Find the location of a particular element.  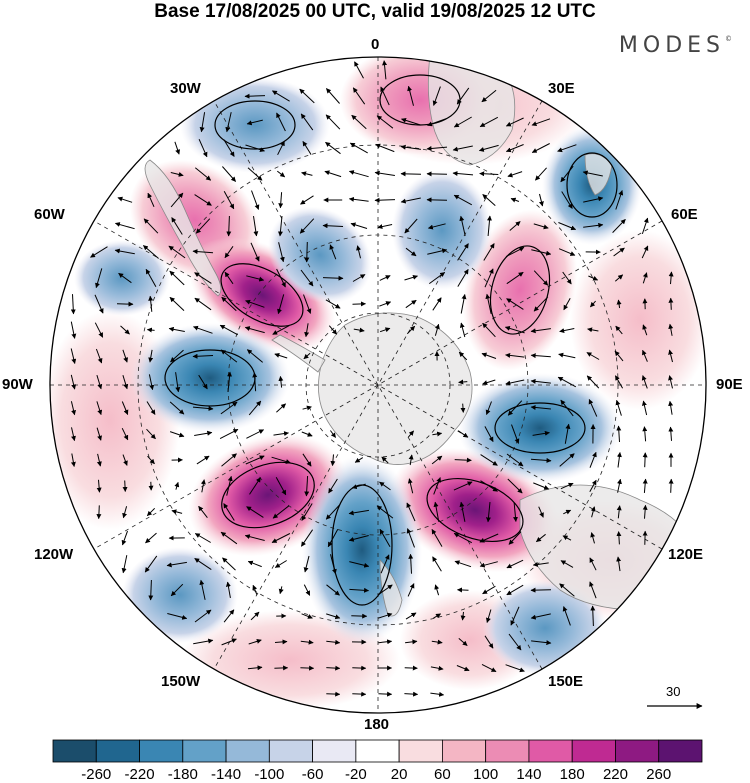

anomaly-patch is located at coordinates (638, 320).